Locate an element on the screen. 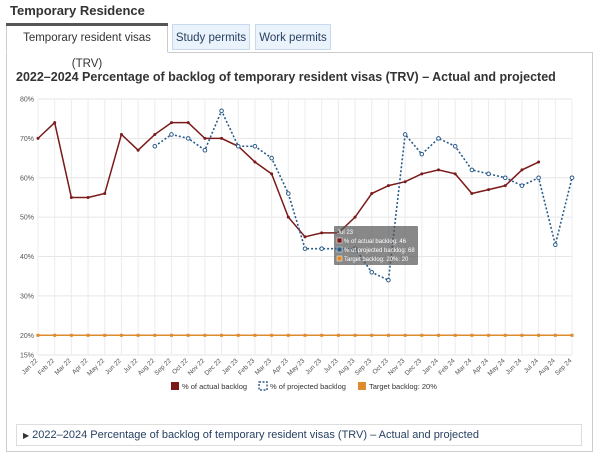 The width and height of the screenshot is (600, 458). tab-study-permits: Study permits is located at coordinates (211, 37).